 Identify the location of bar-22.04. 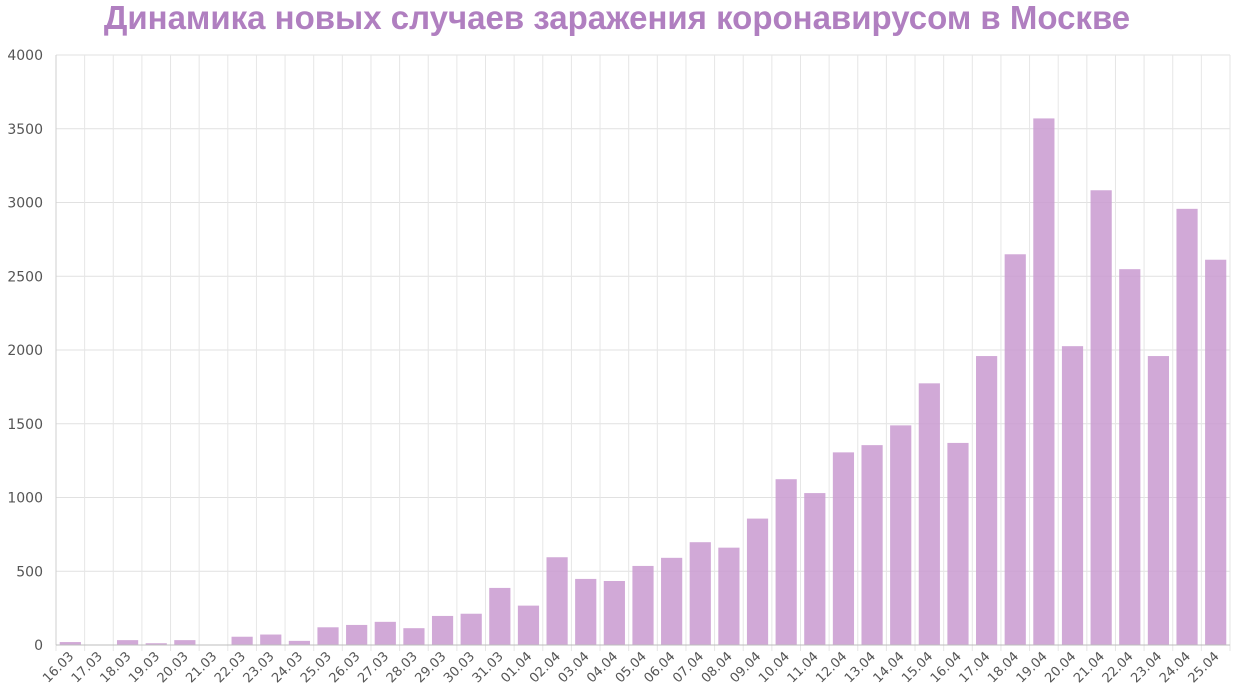
(1130, 457).